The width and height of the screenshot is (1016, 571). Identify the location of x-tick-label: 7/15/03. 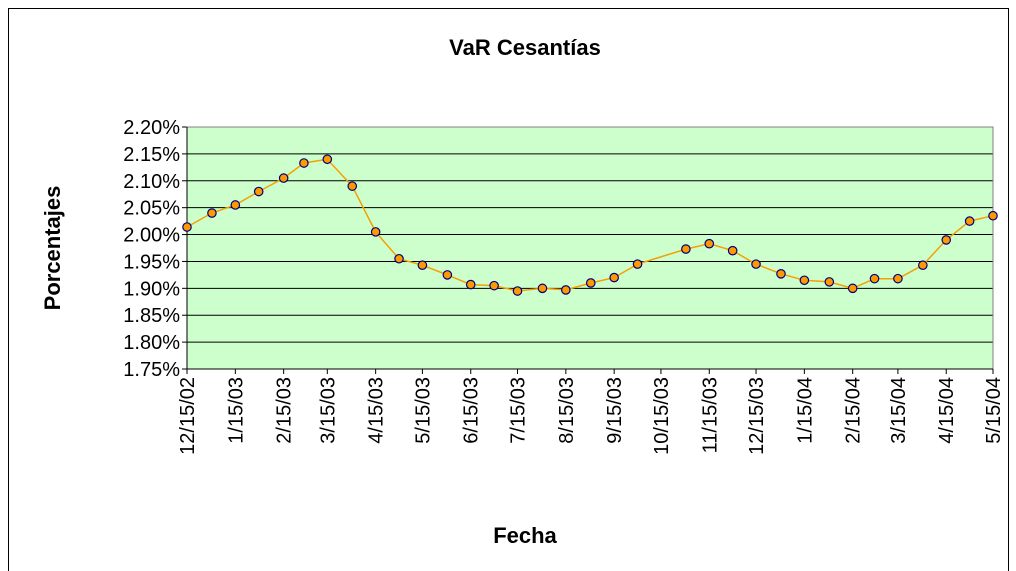
(519, 410).